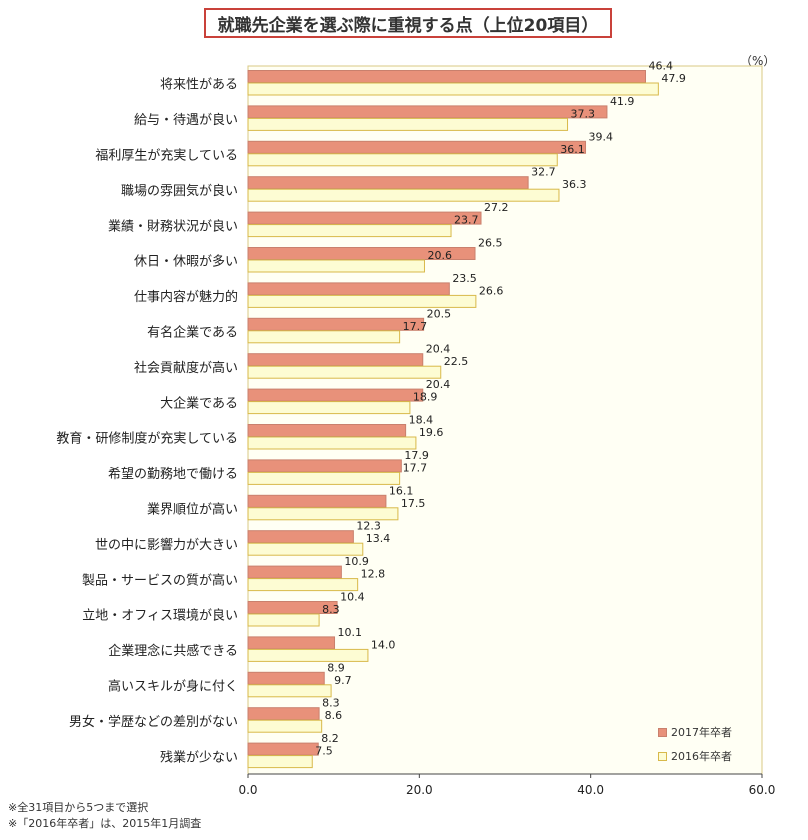 The height and width of the screenshot is (840, 808). What do you see at coordinates (401, 490) in the screenshot?
I see `data-label-2017: 16.1` at bounding box center [401, 490].